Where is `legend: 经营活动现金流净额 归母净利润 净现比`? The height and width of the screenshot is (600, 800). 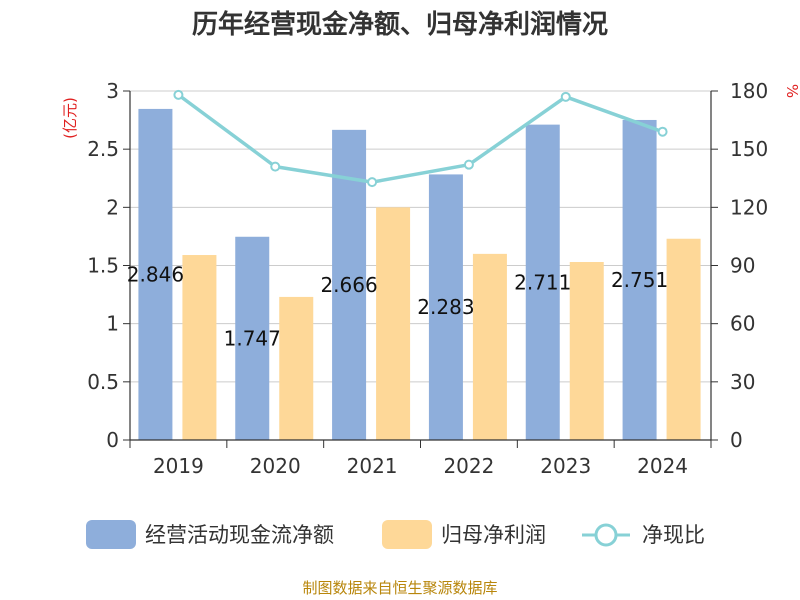
legend: 经营活动现金流净额 归母净利润 净现比 is located at coordinates (395, 534).